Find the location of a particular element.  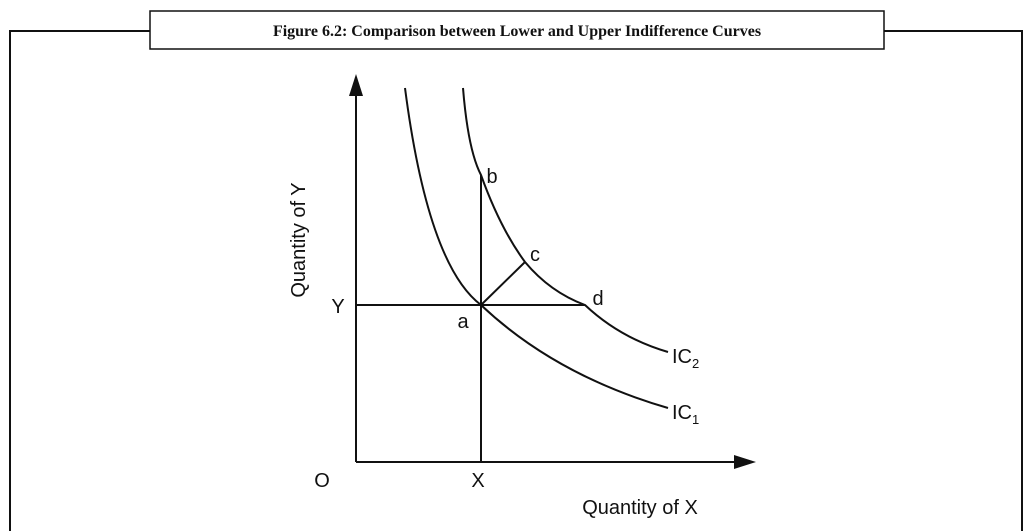

y-axis-label: Quantity of Y is located at coordinates (299, 239).